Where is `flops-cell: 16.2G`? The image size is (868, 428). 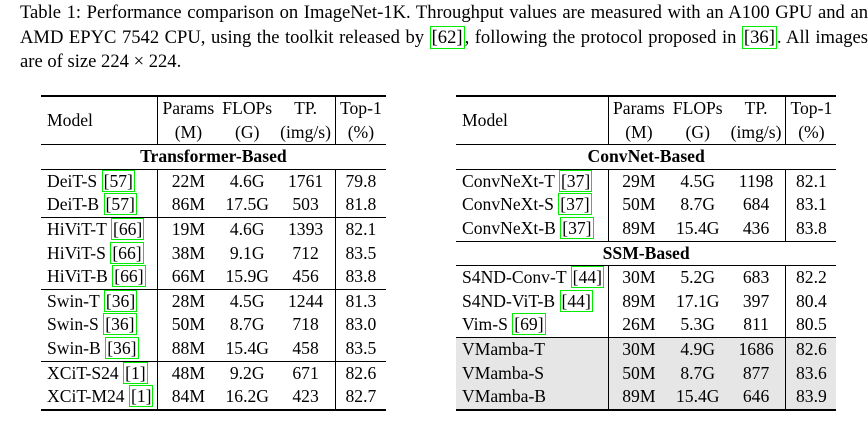
flops-cell: 16.2G is located at coordinates (247, 398).